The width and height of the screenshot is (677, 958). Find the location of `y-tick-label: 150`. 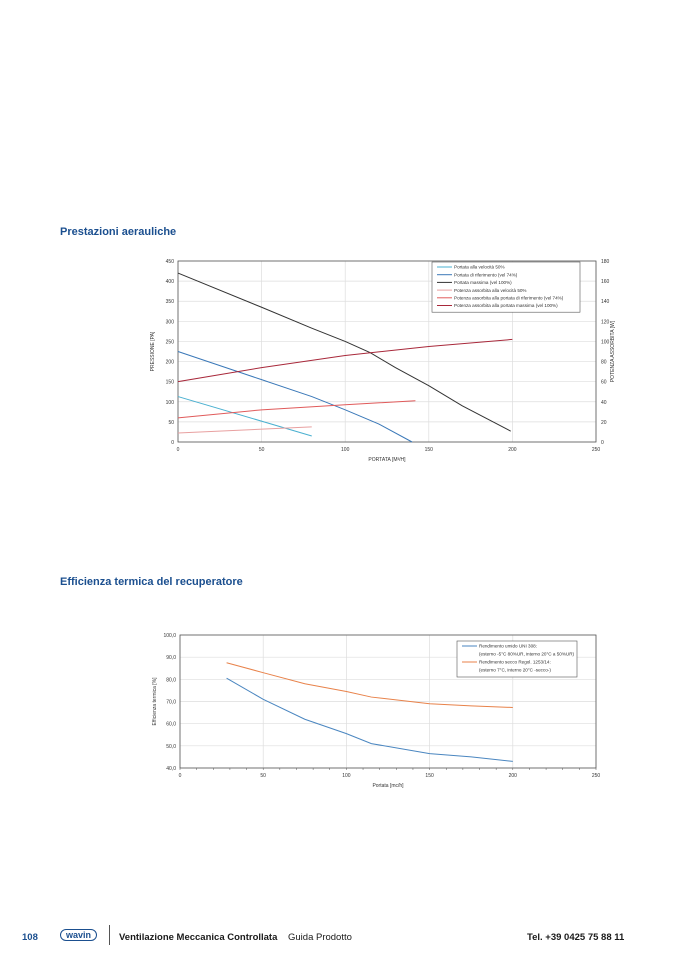

y-tick-label: 150 is located at coordinates (170, 383).